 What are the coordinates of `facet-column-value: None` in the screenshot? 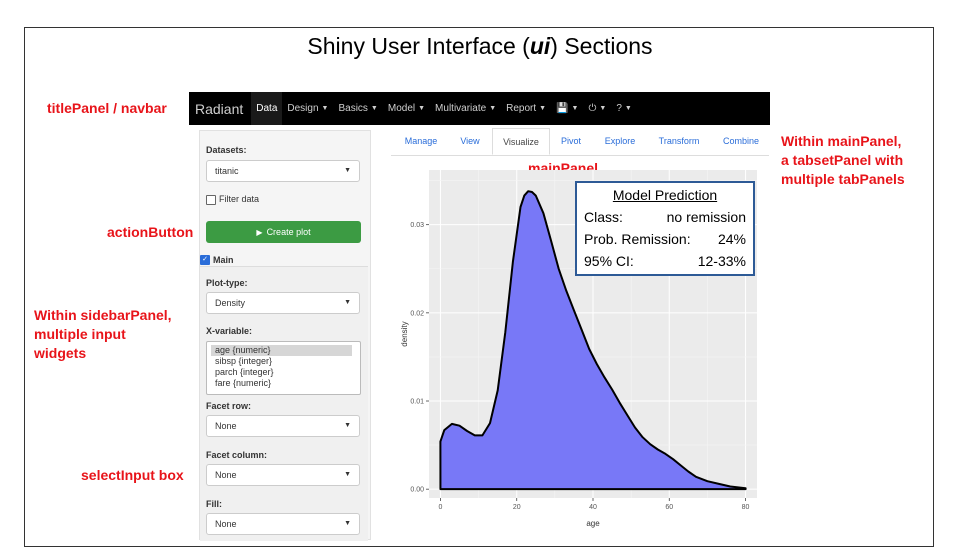 It's located at (226, 475).